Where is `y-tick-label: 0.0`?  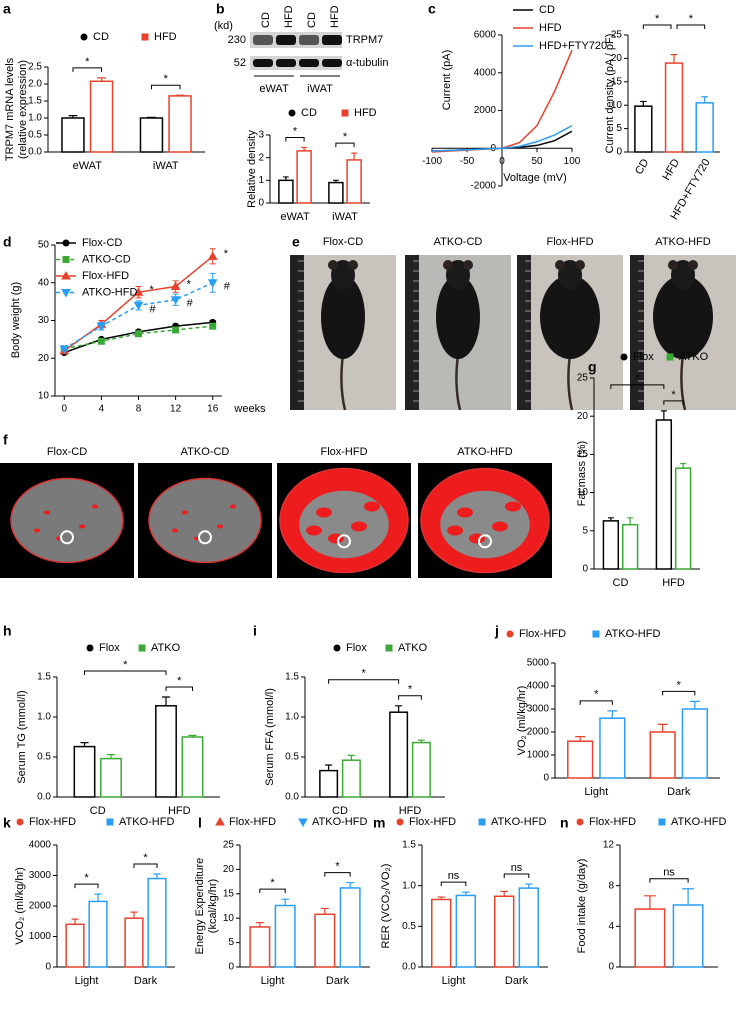
y-tick-label: 0.0 is located at coordinates (44, 797).